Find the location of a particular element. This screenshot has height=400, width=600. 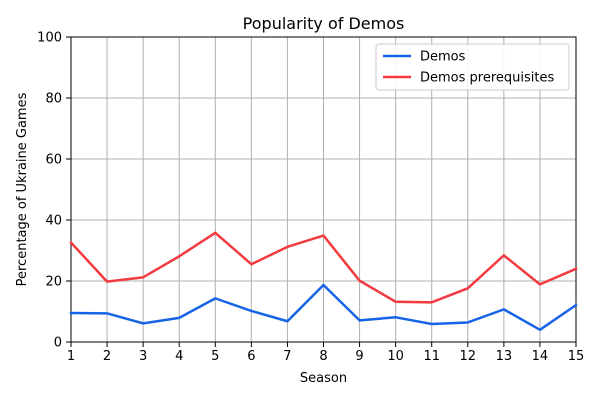

x-tick-label: 15 is located at coordinates (576, 356).